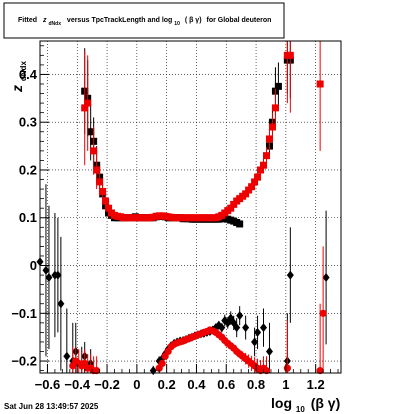 This screenshot has width=400, height=414. Describe the element at coordinates (33, 265) in the screenshot. I see `y-tick-label-2: 0` at that location.